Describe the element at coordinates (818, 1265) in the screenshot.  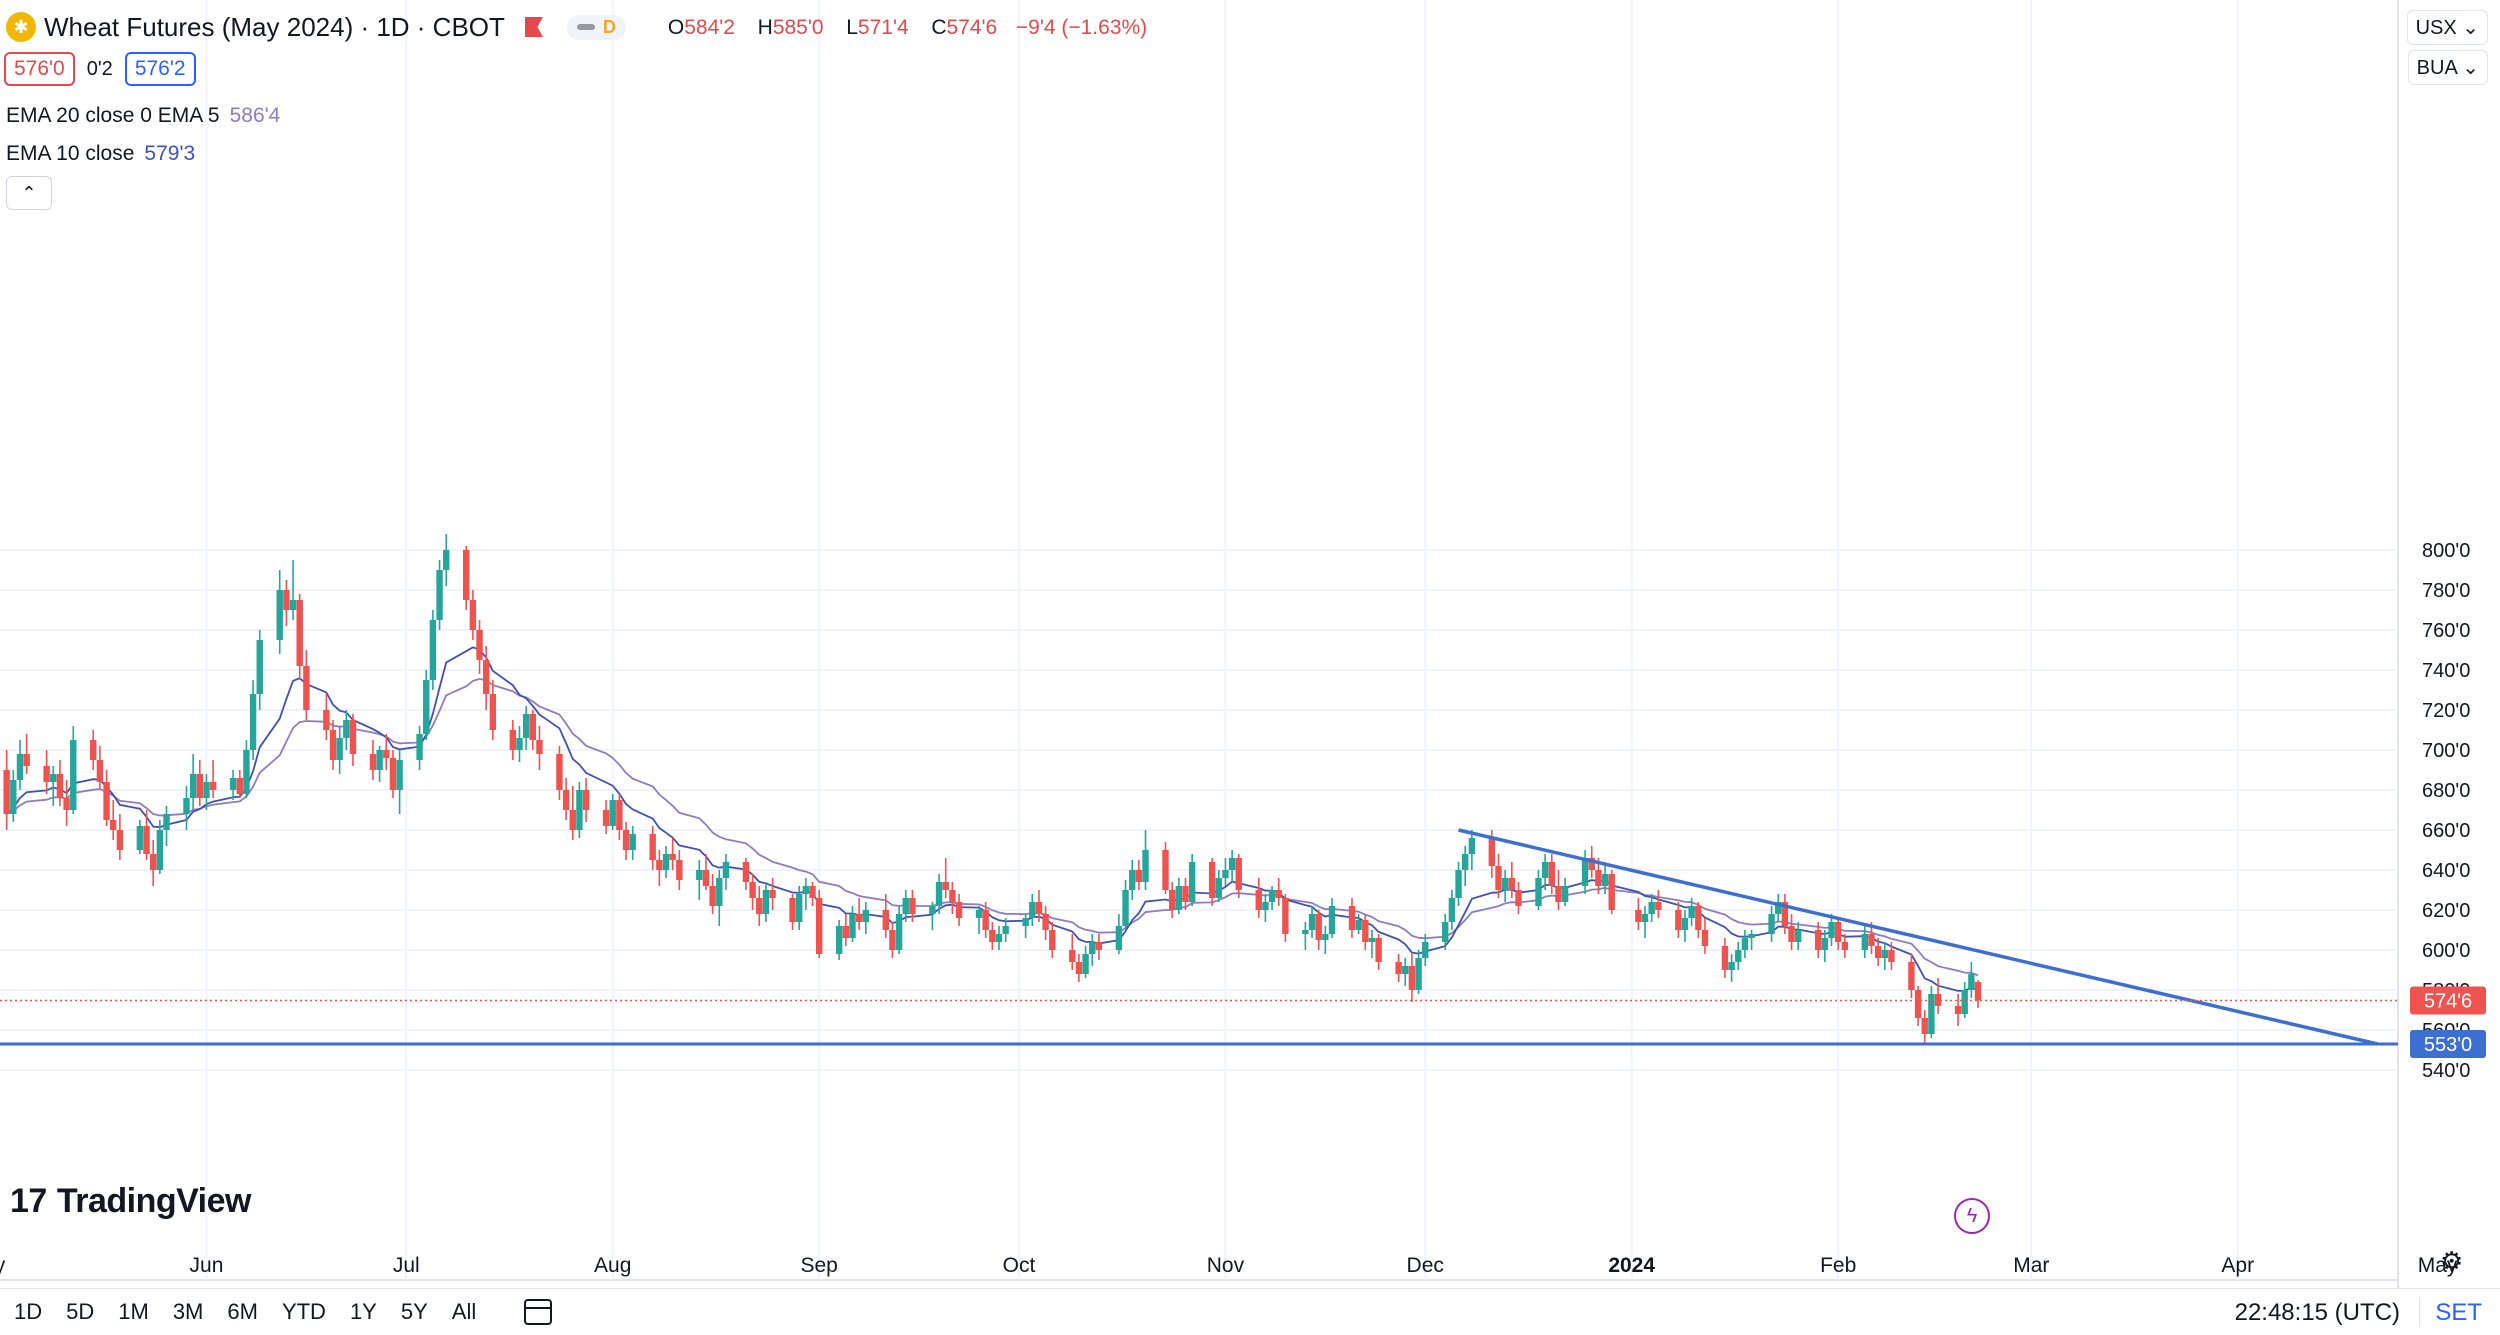
I see `time-tick: Sep` at that location.